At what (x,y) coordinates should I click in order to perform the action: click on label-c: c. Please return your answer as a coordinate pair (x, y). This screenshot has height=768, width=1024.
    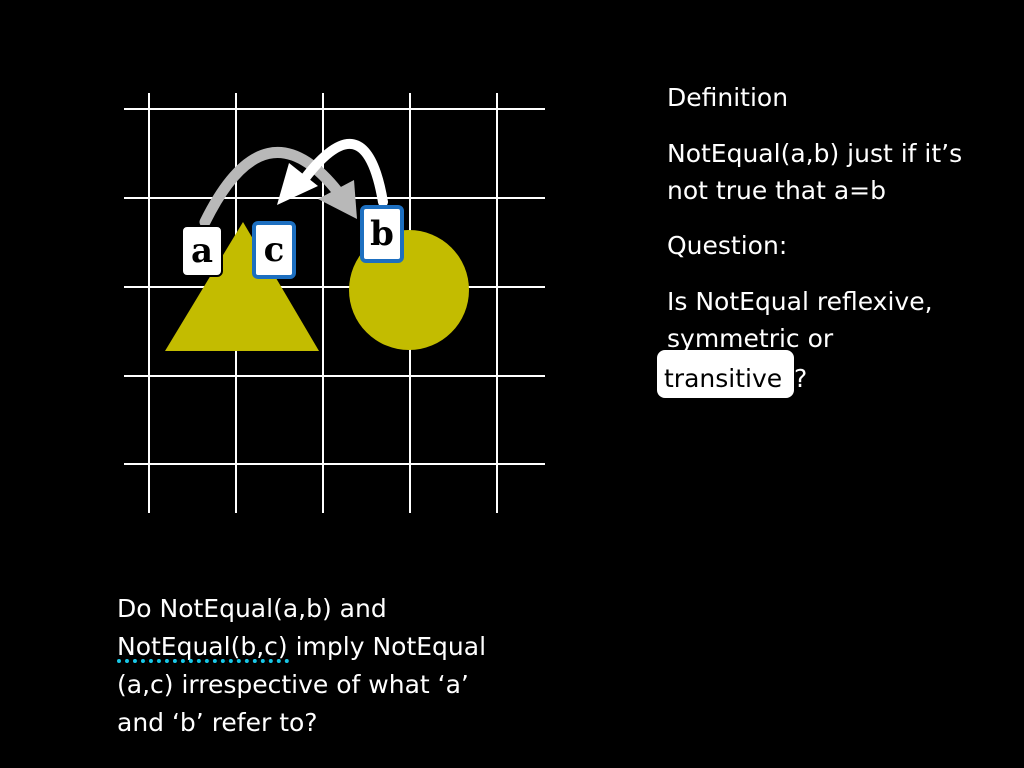
    Looking at the image, I should click on (274, 250).